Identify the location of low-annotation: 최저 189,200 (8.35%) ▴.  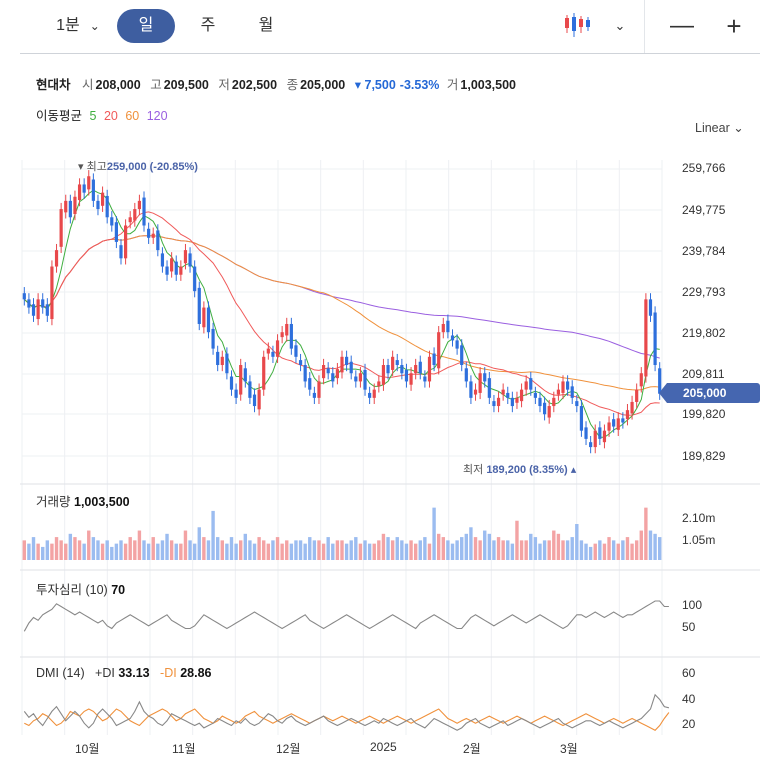
(519, 469).